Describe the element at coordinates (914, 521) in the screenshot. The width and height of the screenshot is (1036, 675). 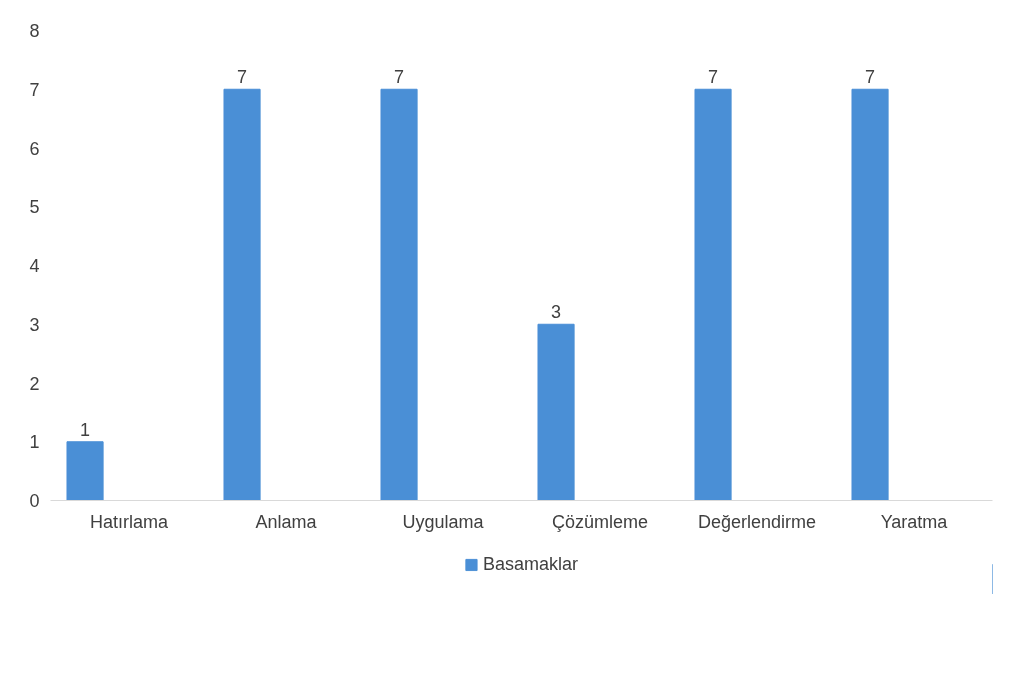
I see `x-tick-label: Yaratma` at that location.